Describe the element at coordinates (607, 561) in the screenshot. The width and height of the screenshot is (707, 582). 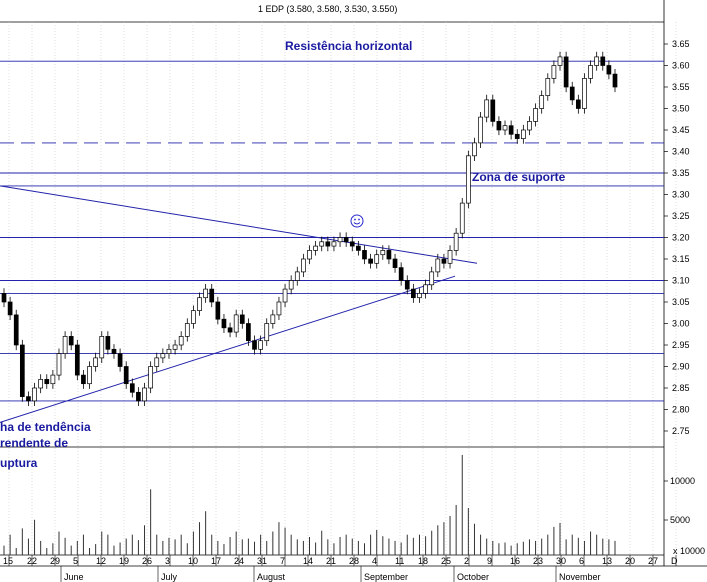
I see `date-tick-label: 13` at that location.